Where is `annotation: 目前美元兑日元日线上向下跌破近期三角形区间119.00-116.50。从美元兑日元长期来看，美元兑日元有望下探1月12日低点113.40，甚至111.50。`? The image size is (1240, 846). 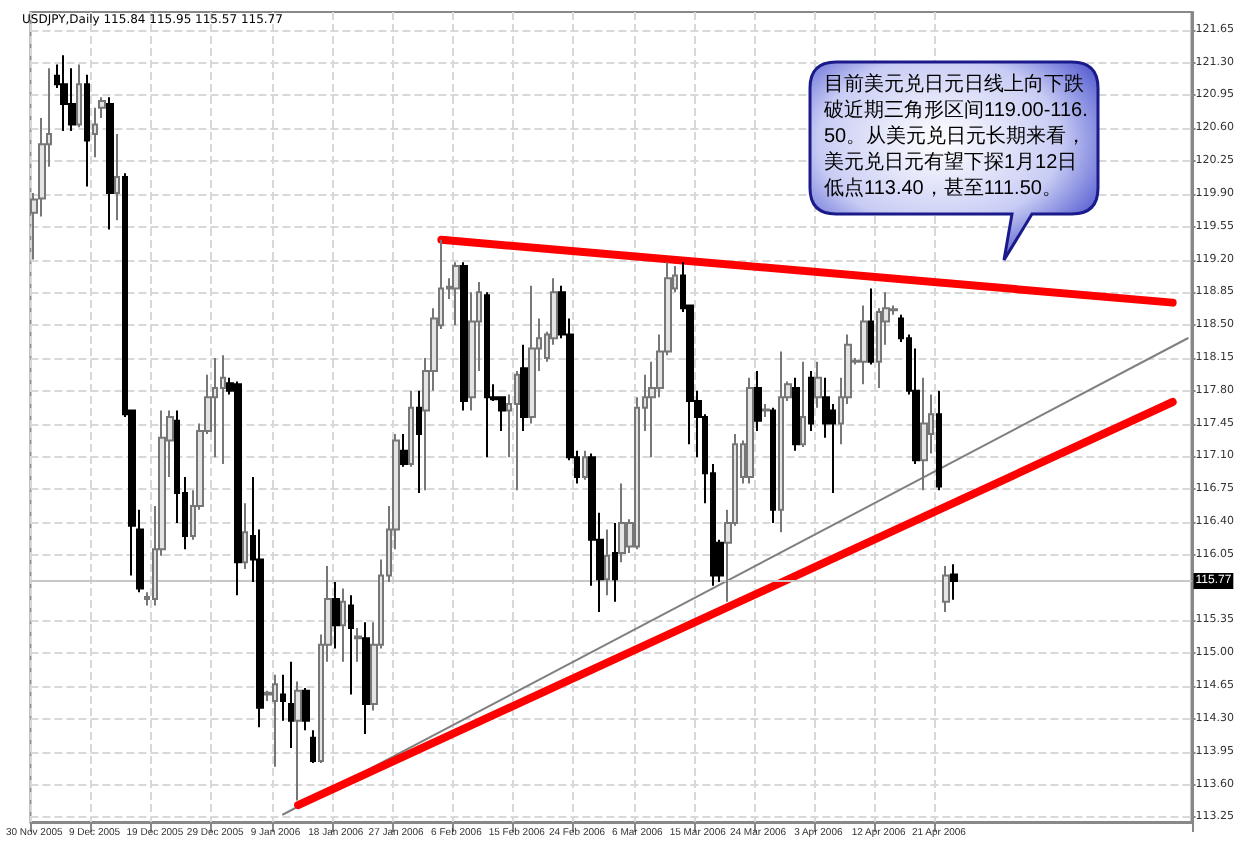 annotation: 目前美元兑日元日线上向下跌破近期三角形区间119.00-116.50。从美元兑日元长期来看，美元兑日元有望下探1月12日低点113.40，甚至111.50。 is located at coordinates (956, 137).